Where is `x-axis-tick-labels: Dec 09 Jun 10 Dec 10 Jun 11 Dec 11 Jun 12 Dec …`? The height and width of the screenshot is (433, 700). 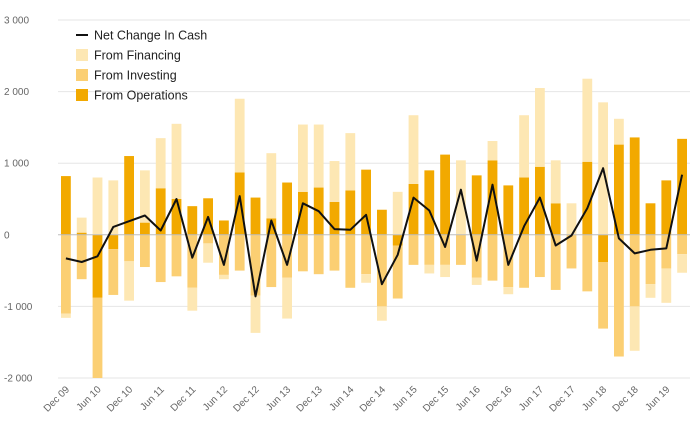
x-axis-tick-labels: Dec 09 Jun 10 Dec 10 Jun 11 Dec 11 Jun 12 Dec … is located at coordinates (357, 399).